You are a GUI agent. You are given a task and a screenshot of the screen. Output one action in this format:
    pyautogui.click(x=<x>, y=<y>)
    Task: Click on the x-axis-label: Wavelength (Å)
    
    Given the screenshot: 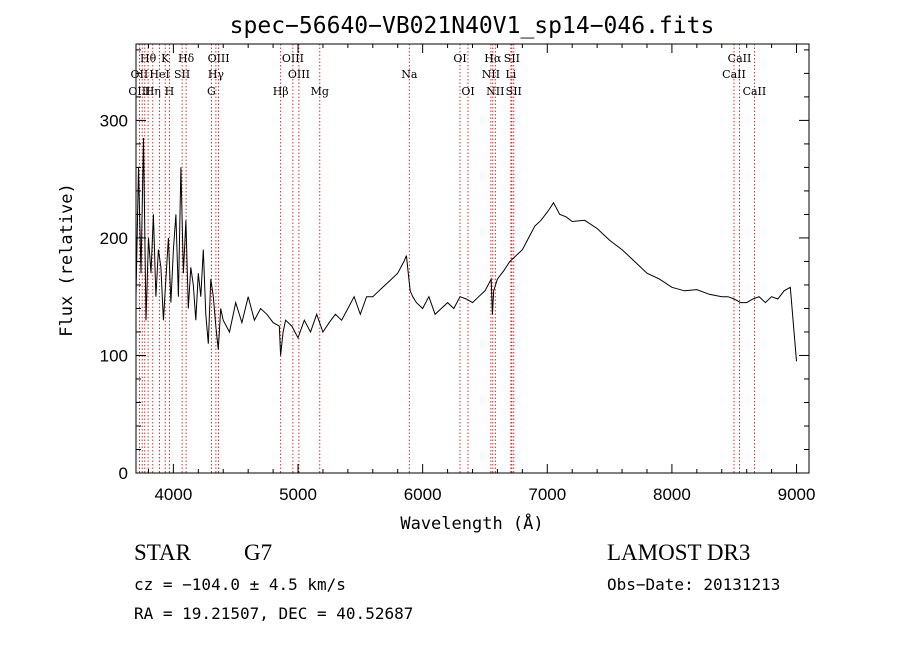 What is the action you would take?
    pyautogui.click(x=471, y=523)
    